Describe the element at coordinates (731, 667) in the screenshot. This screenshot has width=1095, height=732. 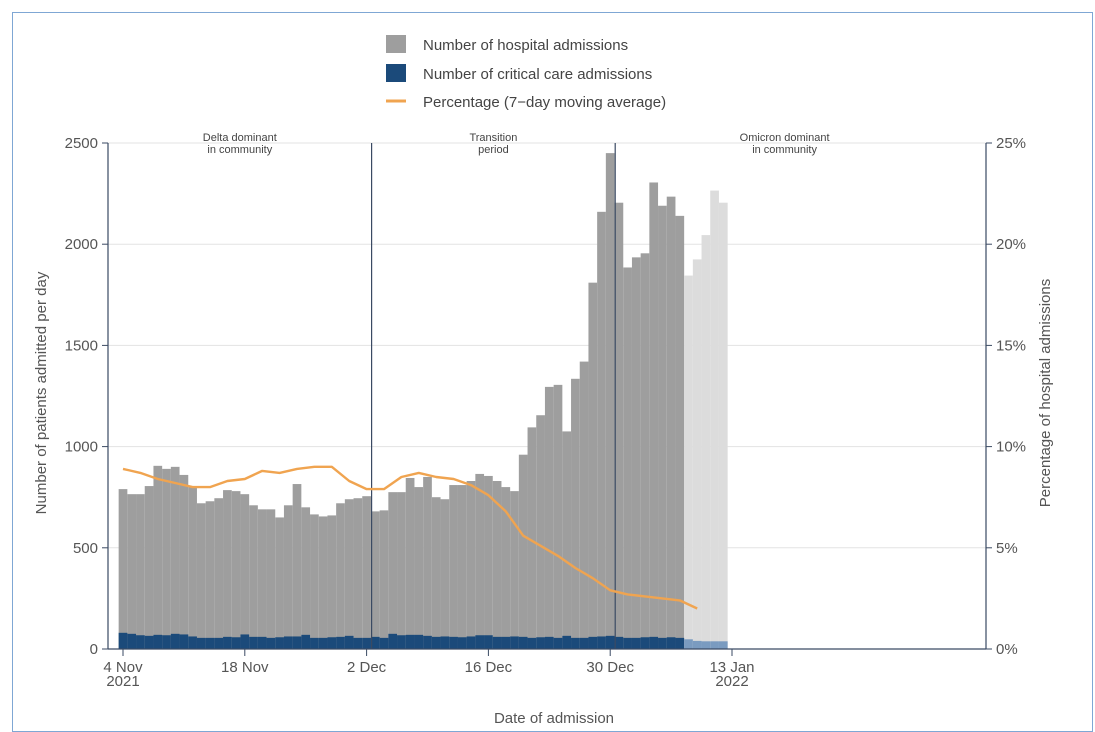
I see `x-tick-label: 13 Jan` at that location.